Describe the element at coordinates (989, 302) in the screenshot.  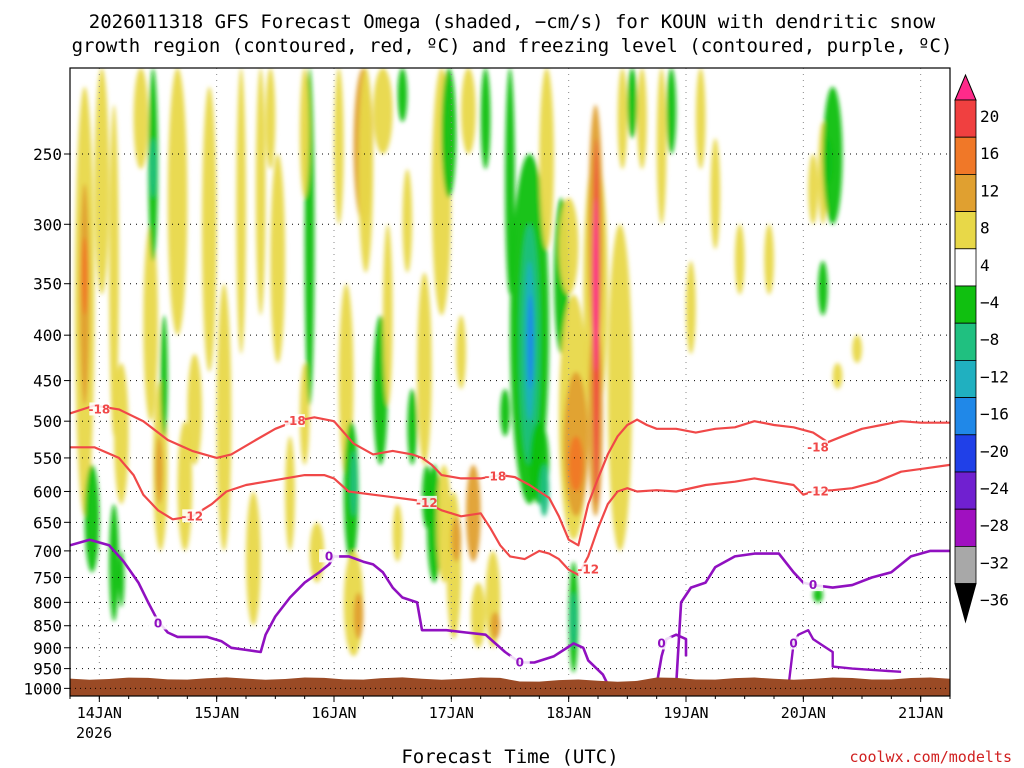
I see `colorbar-label: −4` at that location.